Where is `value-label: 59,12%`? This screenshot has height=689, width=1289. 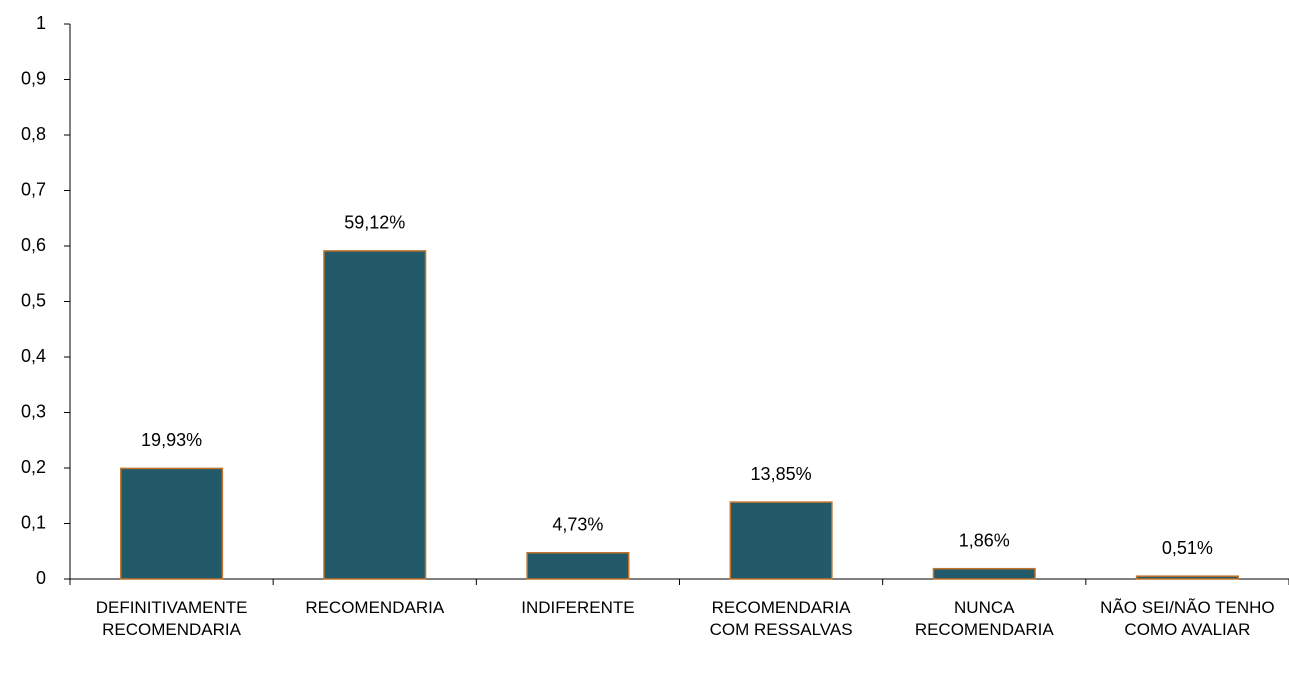
value-label: 59,12% is located at coordinates (374, 223).